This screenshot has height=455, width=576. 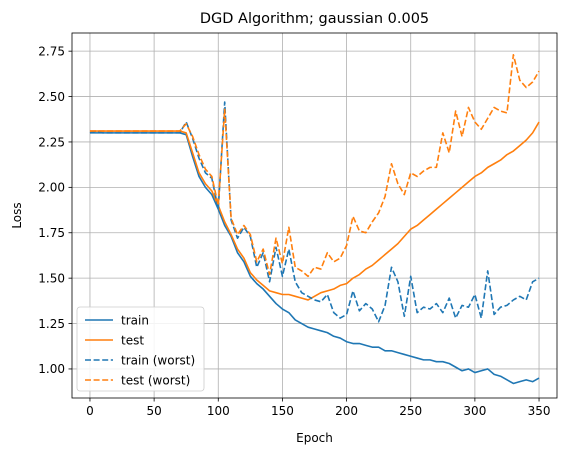 What do you see at coordinates (218, 411) in the screenshot?
I see `x-tick-label: 100` at bounding box center [218, 411].